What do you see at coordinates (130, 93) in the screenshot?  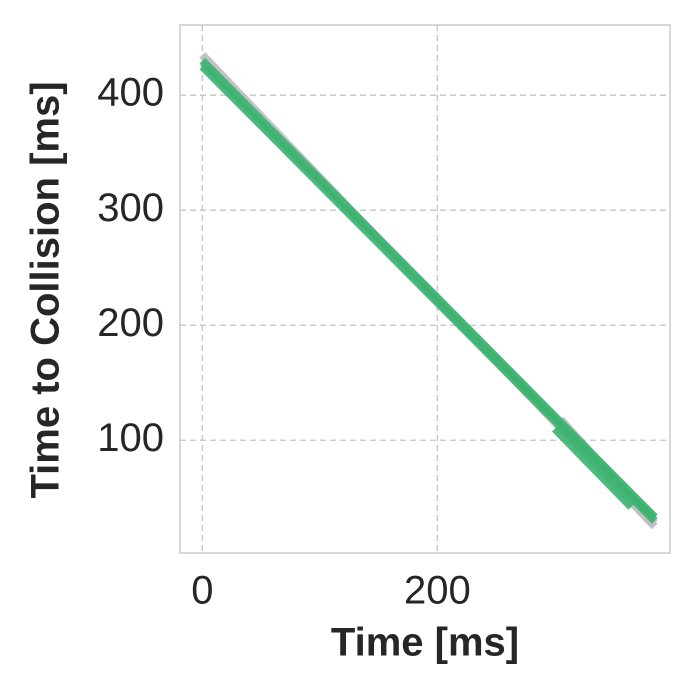 I see `y-tick-label: 400` at bounding box center [130, 93].